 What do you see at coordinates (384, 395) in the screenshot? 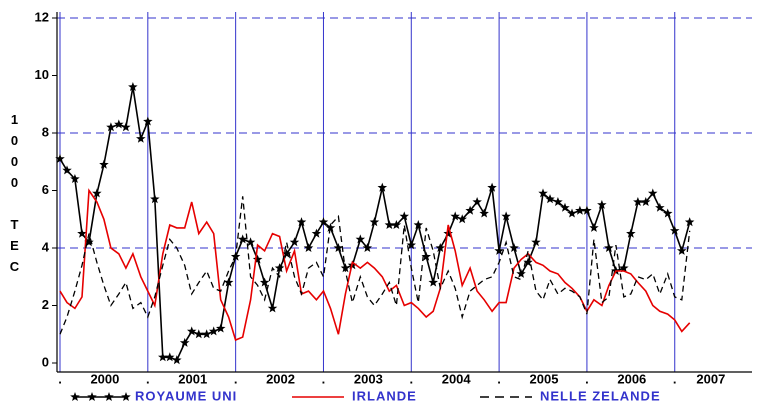
I see `legend-label: IRLANDE` at bounding box center [384, 395].